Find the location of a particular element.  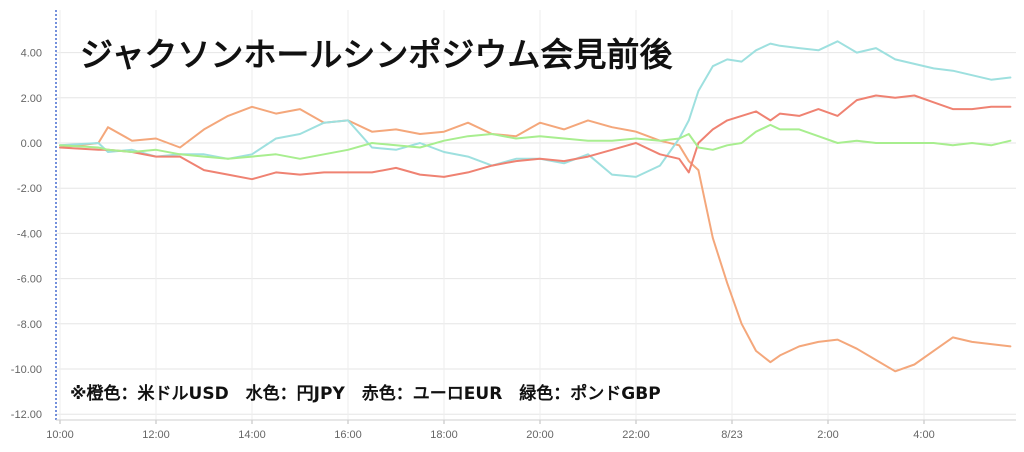

y-tick-label: -8.00 is located at coordinates (29, 325).